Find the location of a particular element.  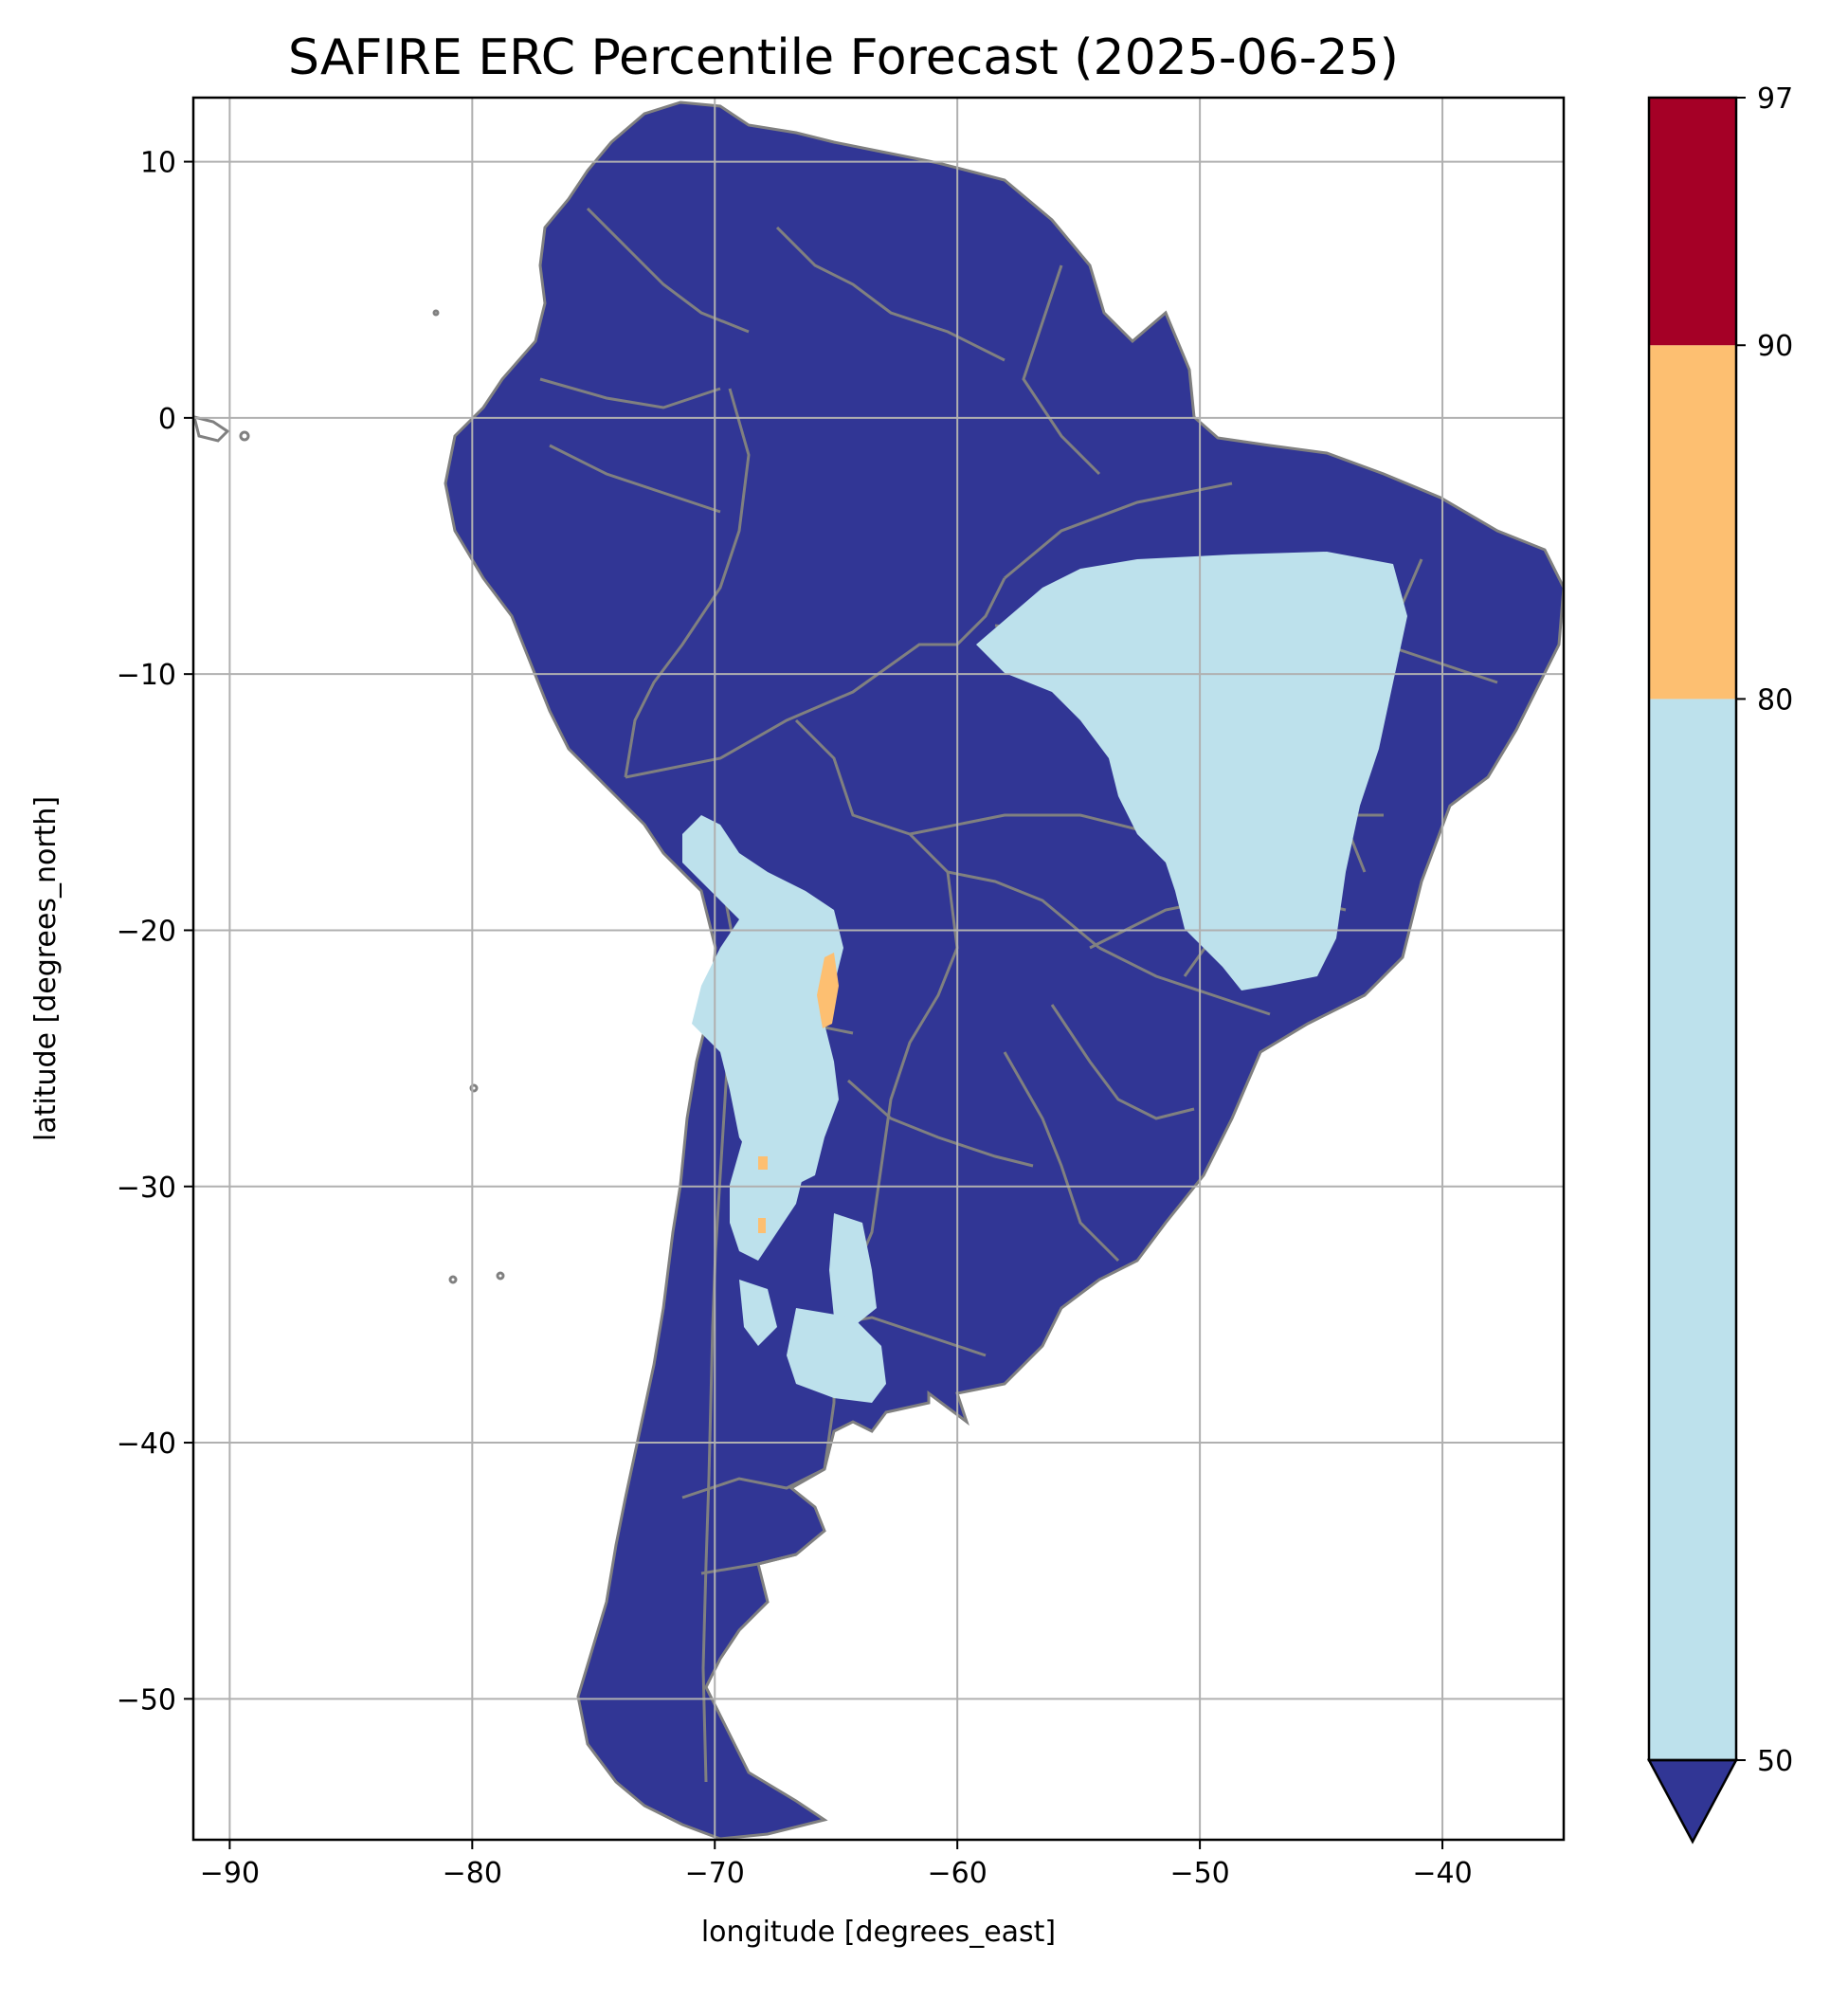

x-tick-label: −40 is located at coordinates (1442, 1874).